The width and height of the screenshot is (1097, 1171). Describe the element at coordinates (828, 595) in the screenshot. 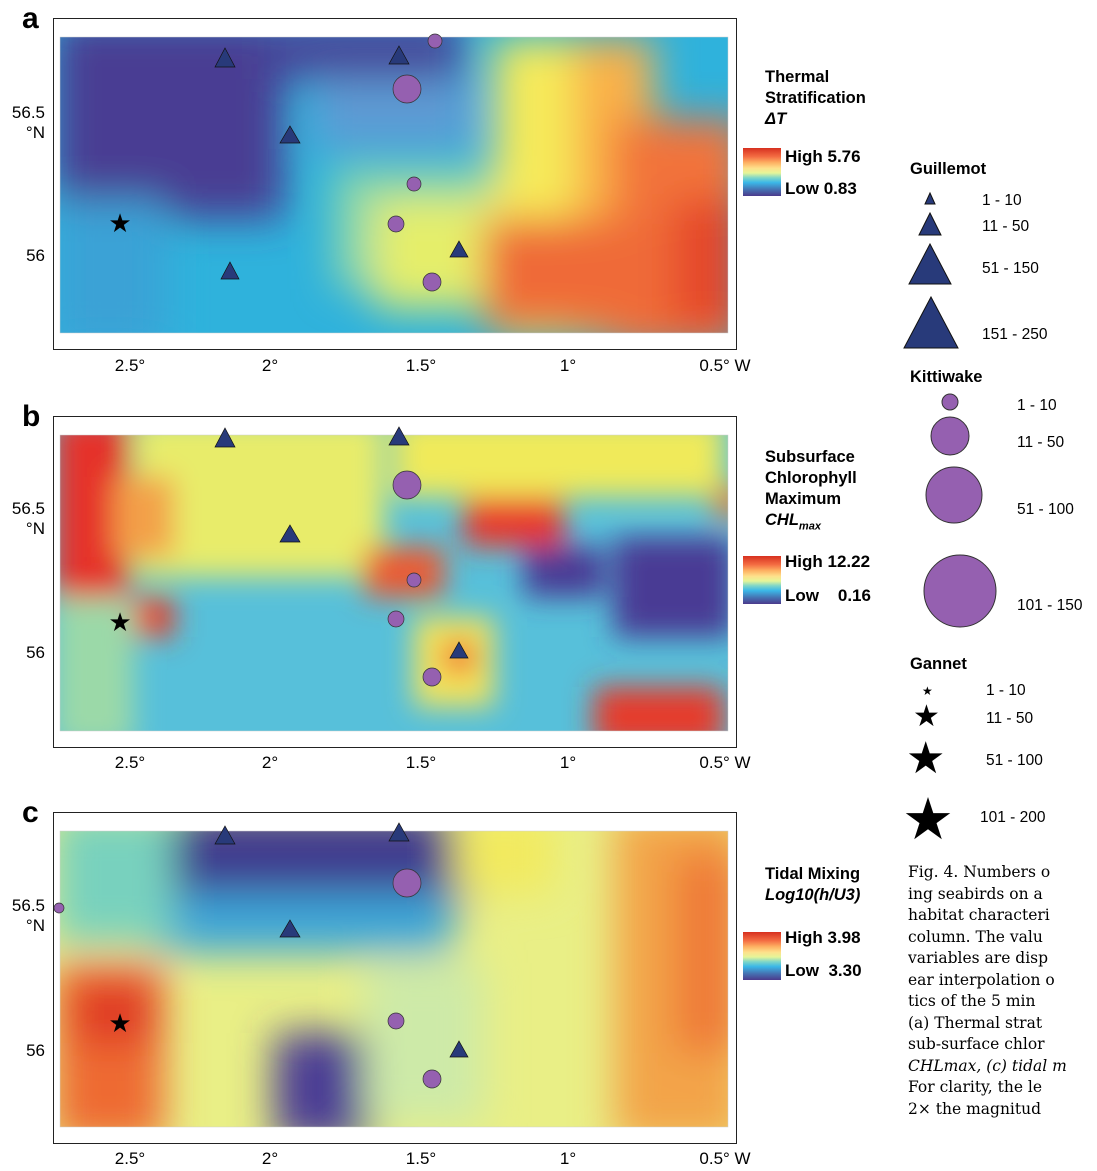

I see `panel-b-low-label: Low 0.16` at that location.